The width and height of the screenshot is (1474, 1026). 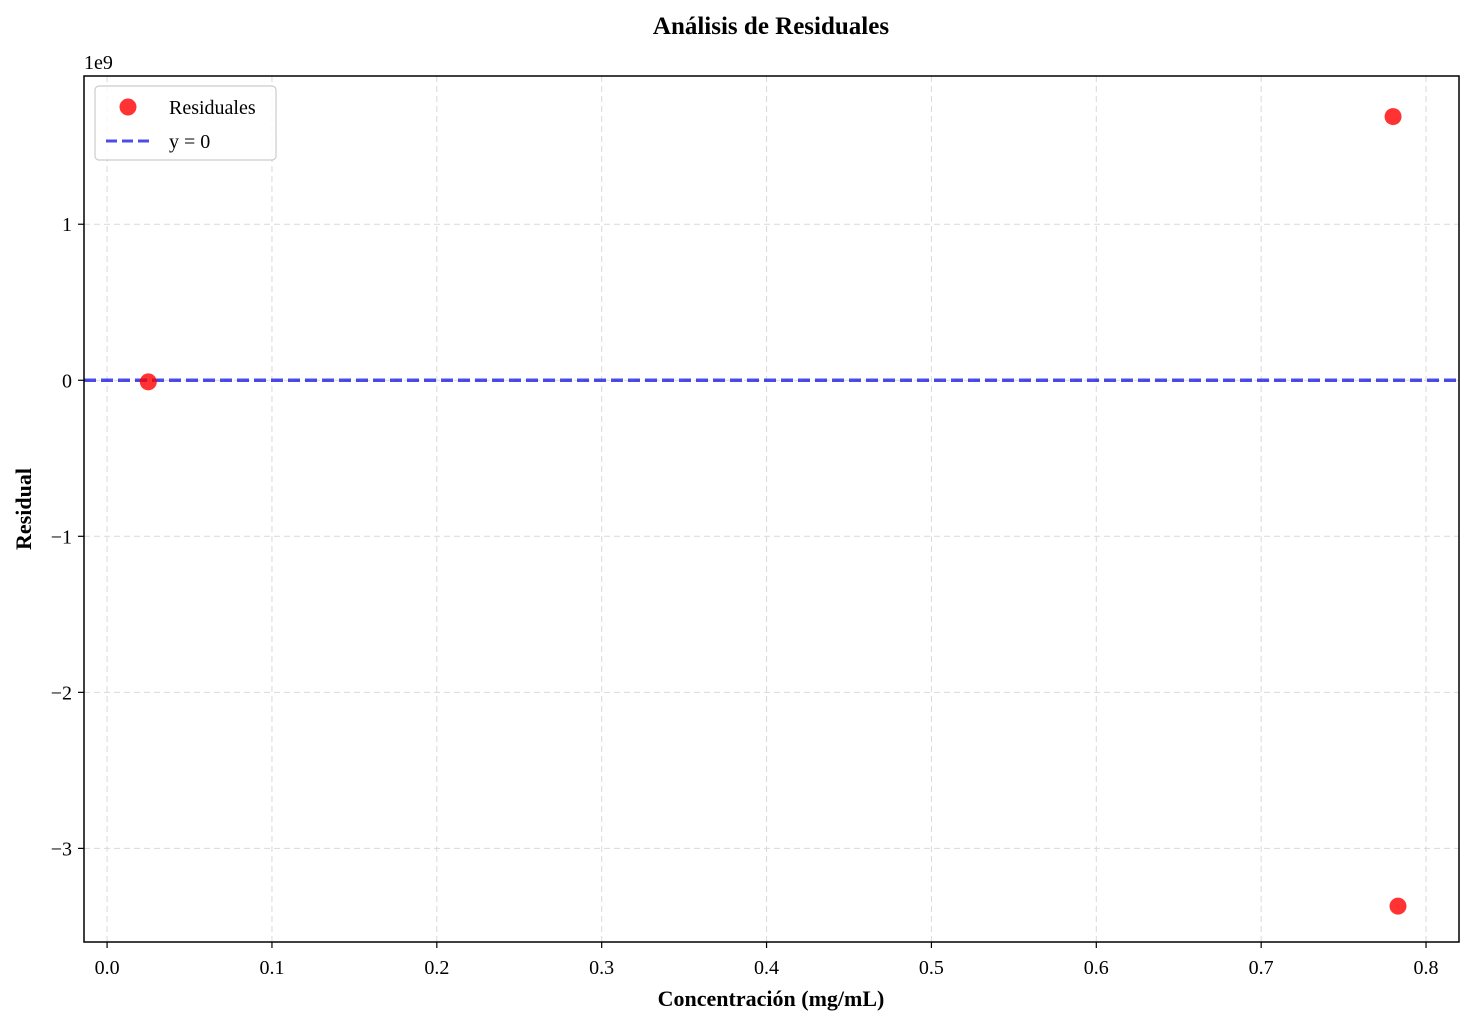 What do you see at coordinates (128, 107) in the screenshot?
I see `legend-marker-residuales` at bounding box center [128, 107].